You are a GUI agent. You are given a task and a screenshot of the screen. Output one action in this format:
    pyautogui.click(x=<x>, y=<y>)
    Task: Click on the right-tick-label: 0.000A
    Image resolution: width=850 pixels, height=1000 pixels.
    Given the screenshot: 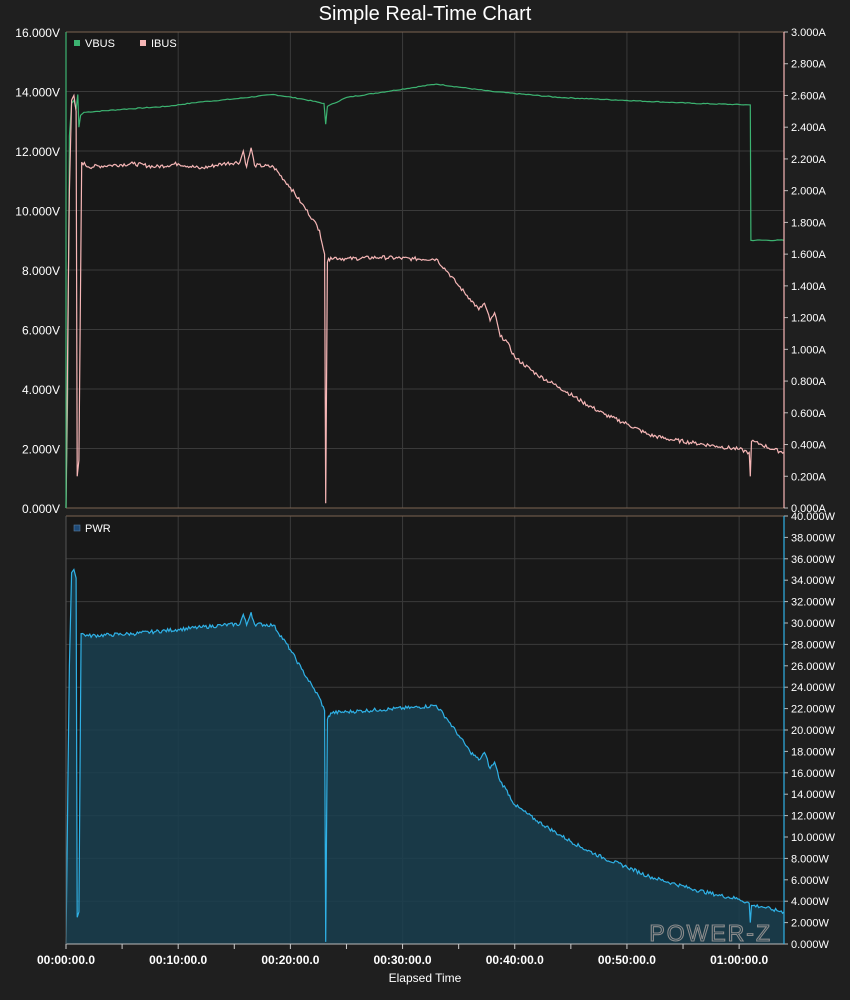 What is the action you would take?
    pyautogui.click(x=809, y=509)
    